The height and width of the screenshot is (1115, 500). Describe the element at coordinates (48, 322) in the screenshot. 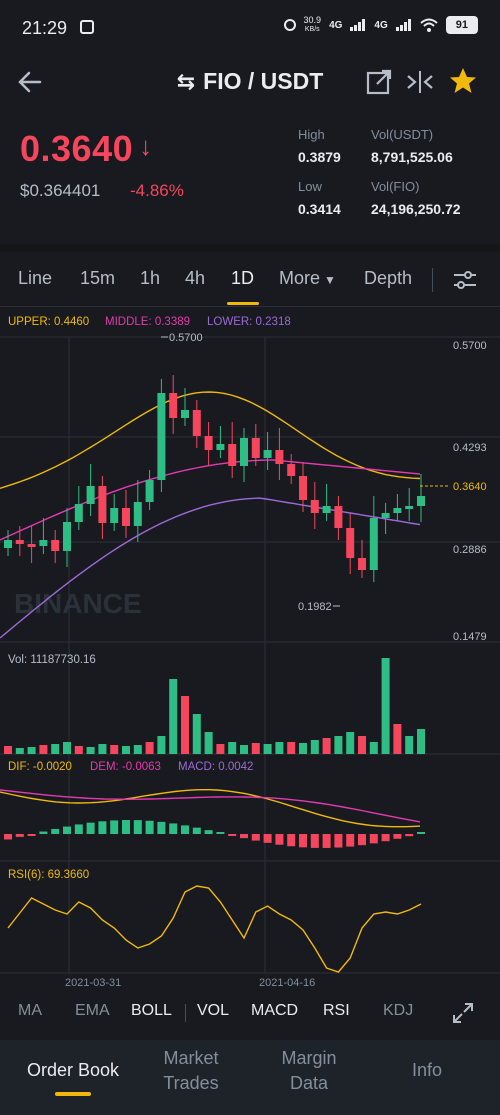

I see `boll-upper-legend: UPPER: 0.4460` at that location.